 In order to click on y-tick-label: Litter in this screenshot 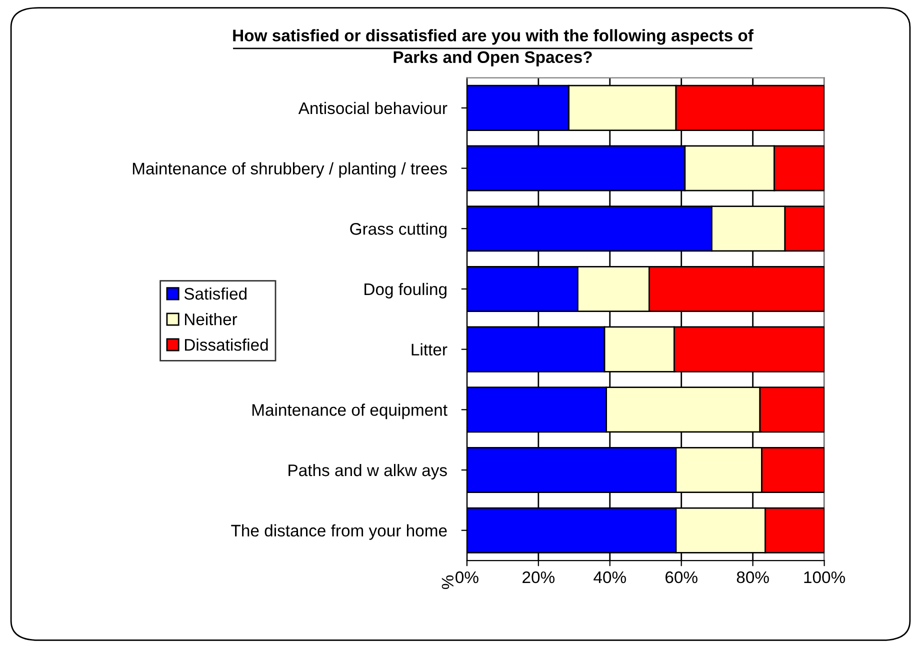, I will do `click(430, 349)`.